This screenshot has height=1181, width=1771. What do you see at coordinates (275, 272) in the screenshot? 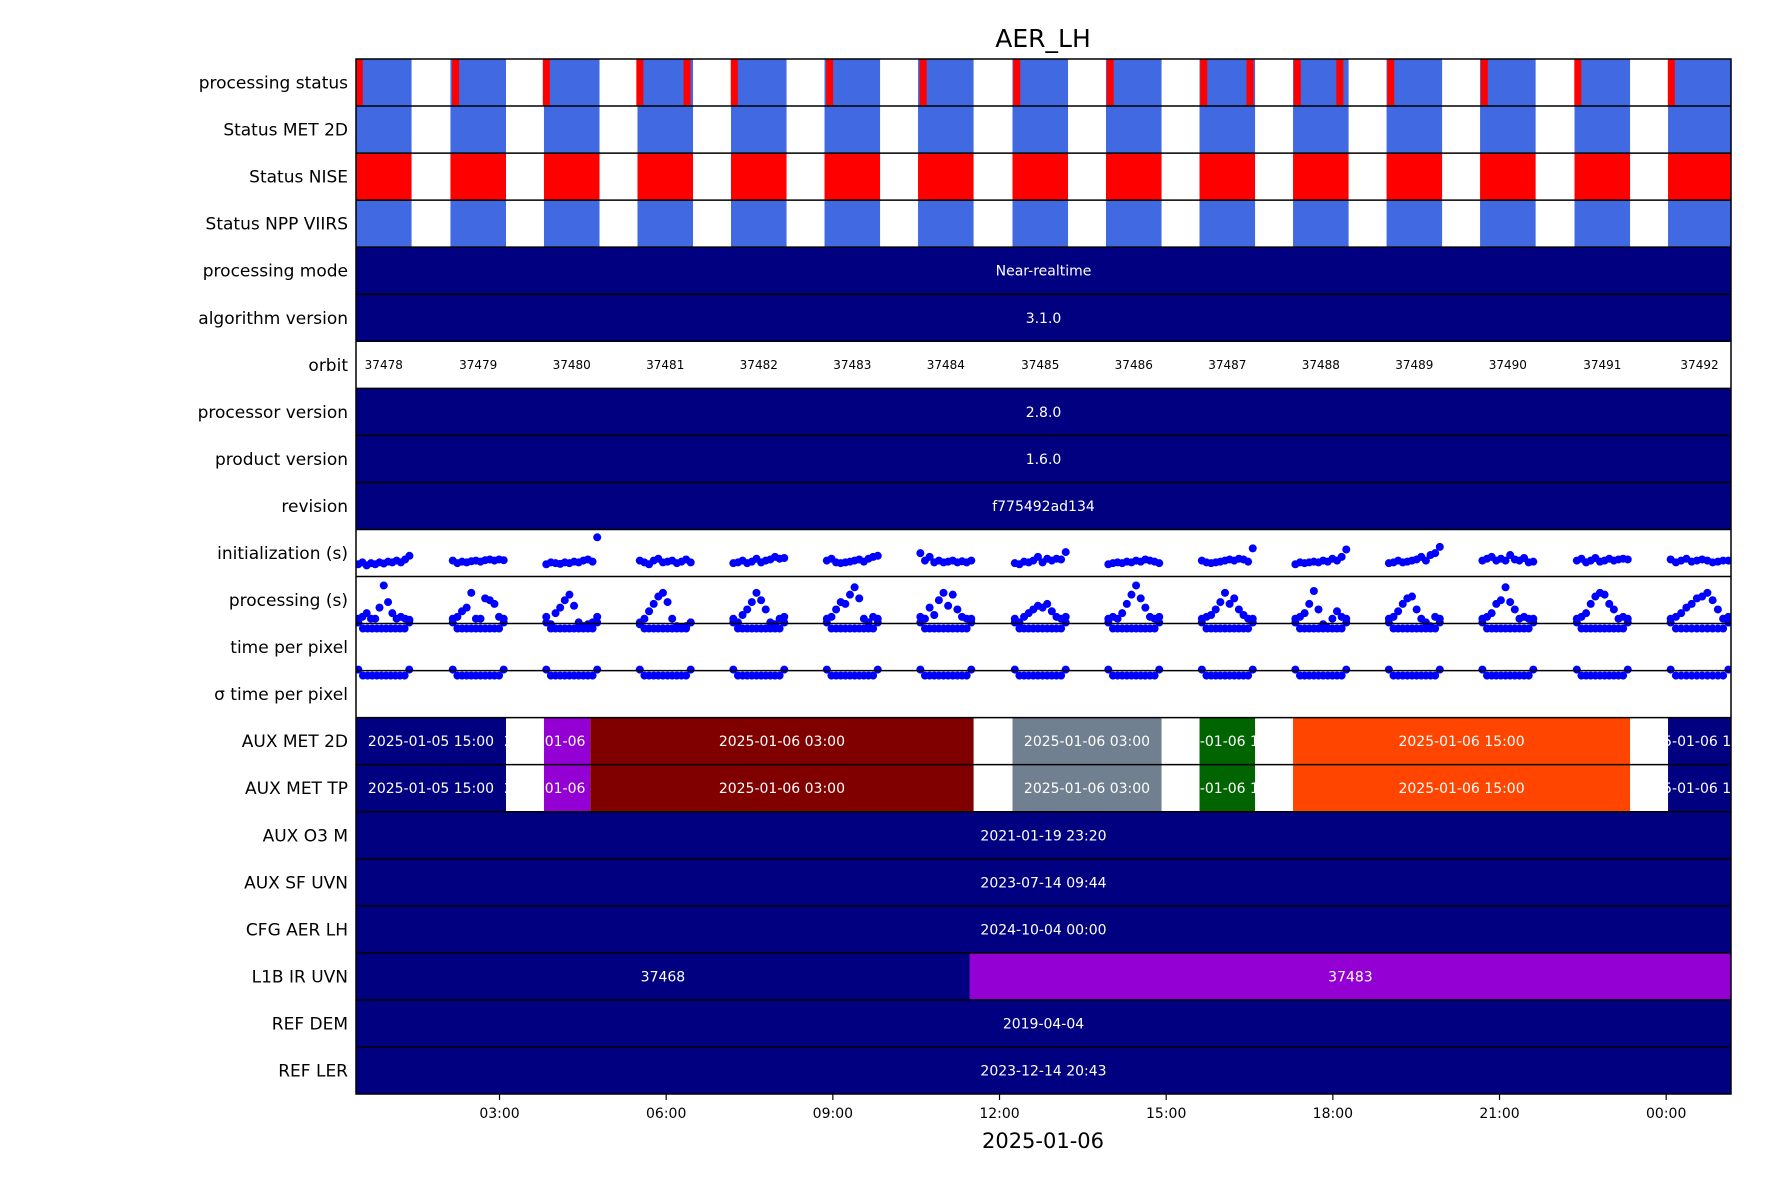
I see `row-label-processing-mode: processing mode` at bounding box center [275, 272].